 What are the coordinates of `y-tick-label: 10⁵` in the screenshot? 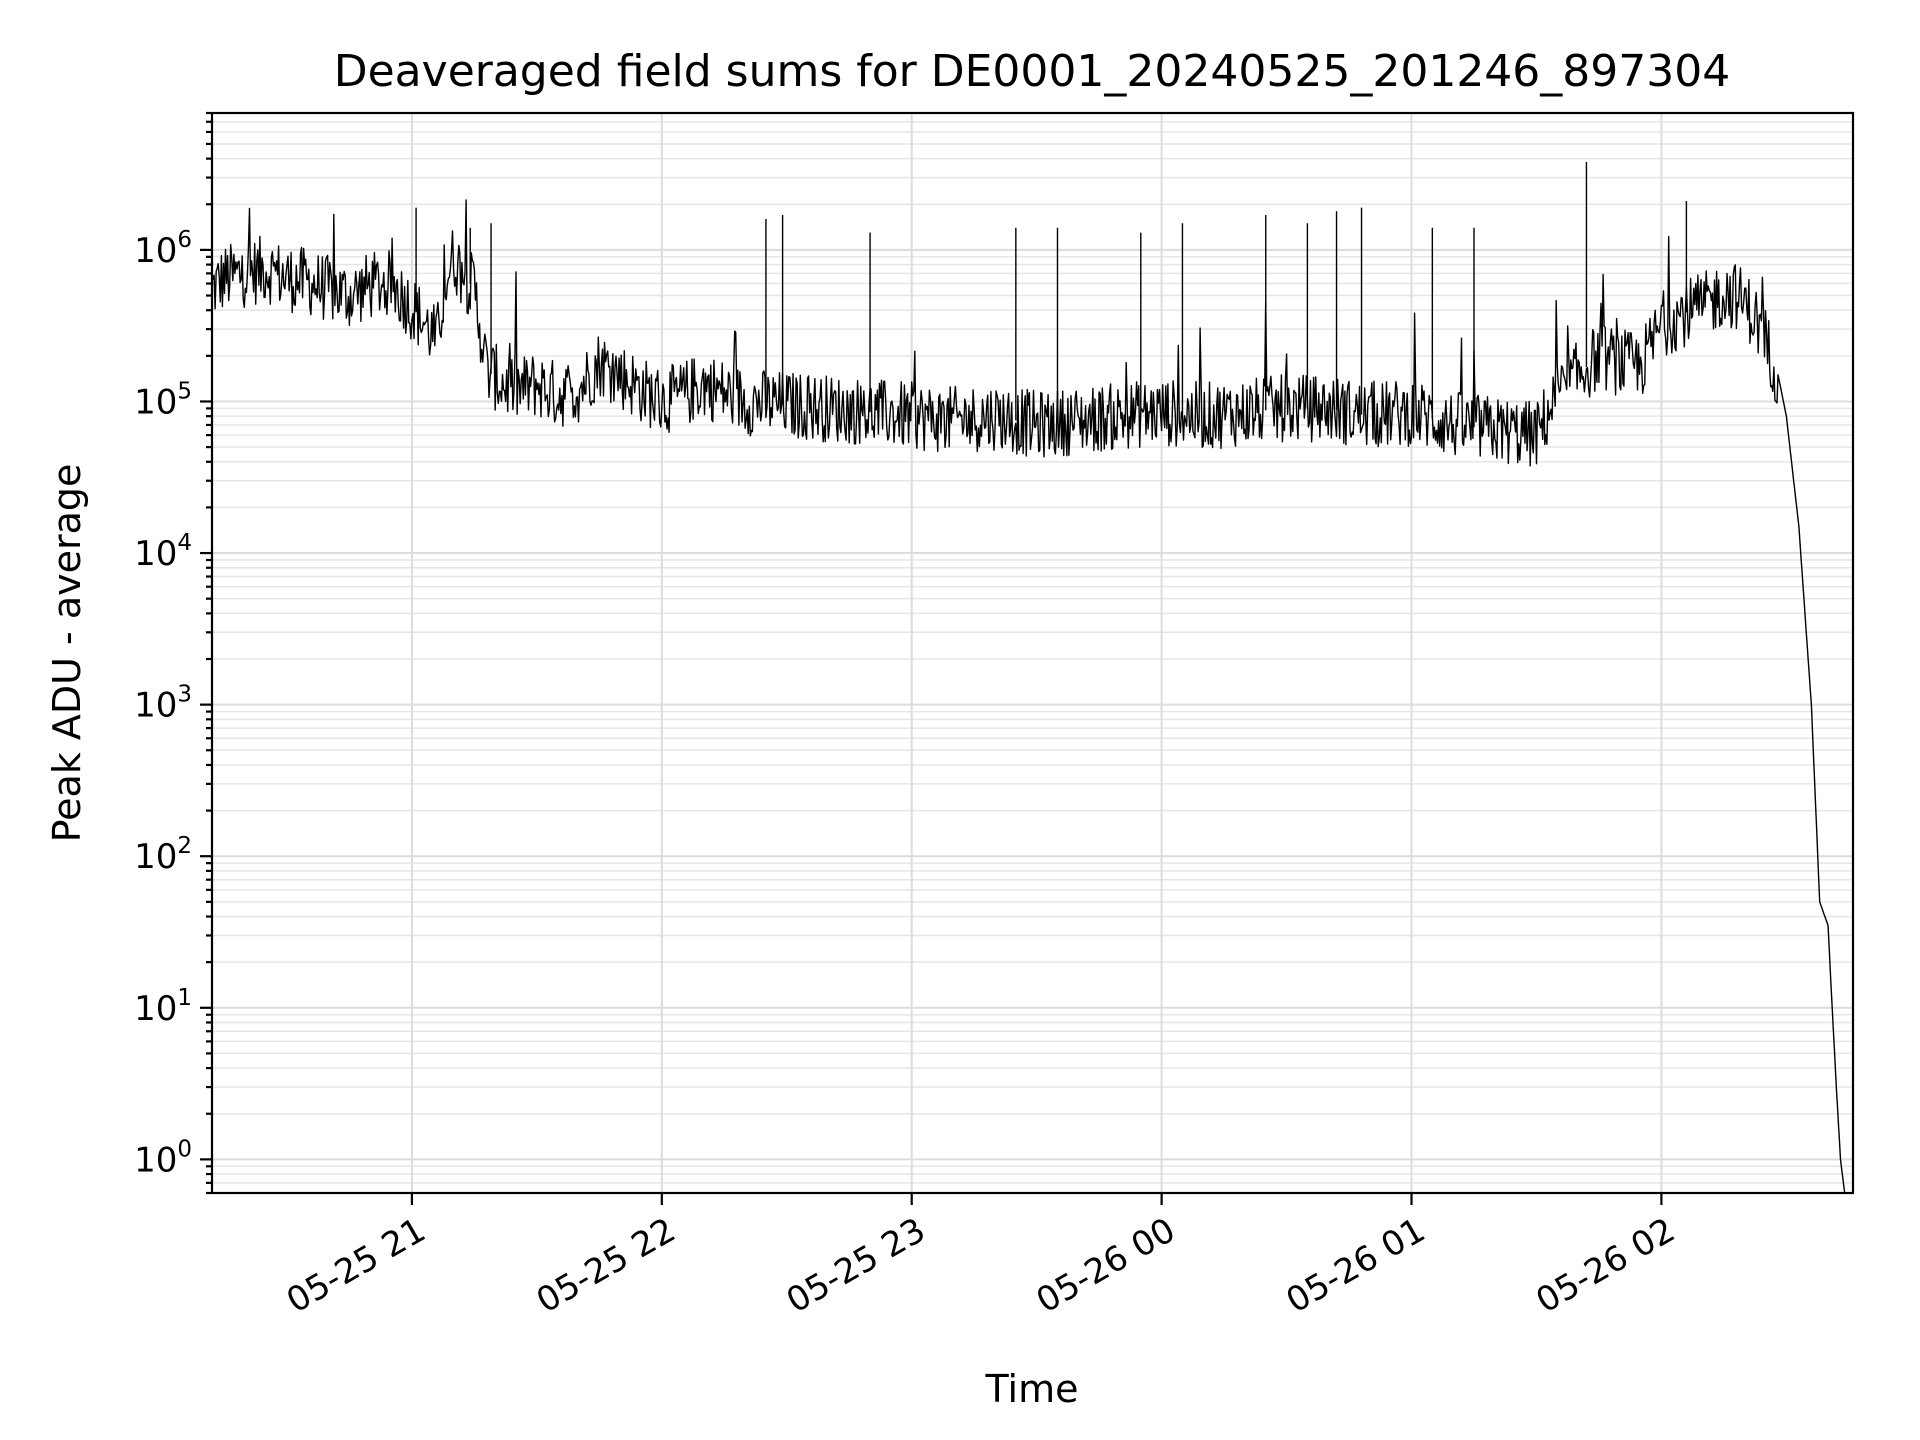 It's located at (163, 400).